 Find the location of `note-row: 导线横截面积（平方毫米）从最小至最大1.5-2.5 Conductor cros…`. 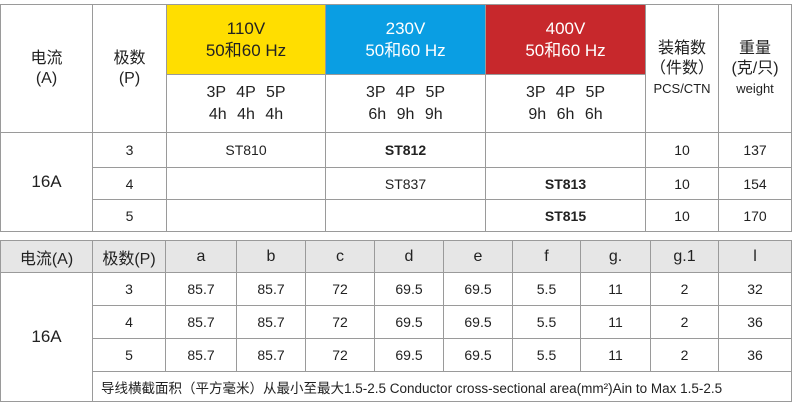

note-row: 导线横截面积（平方毫米）从最小至最大1.5-2.5 Conductor cros… is located at coordinates (396, 386).